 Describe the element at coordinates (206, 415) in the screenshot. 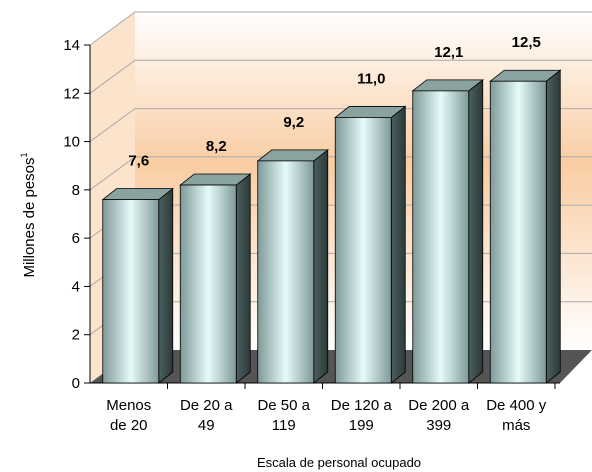

I see `x-tick-label: De 20 a 49` at that location.